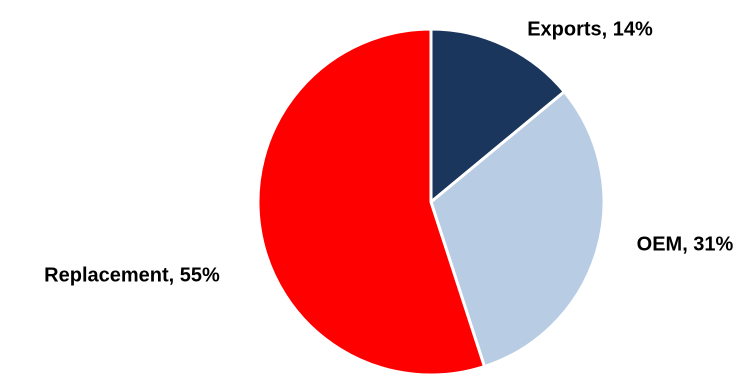 This screenshot has height=374, width=747. Describe the element at coordinates (590, 29) in the screenshot. I see `data-label-exports: Exports, 14%` at that location.